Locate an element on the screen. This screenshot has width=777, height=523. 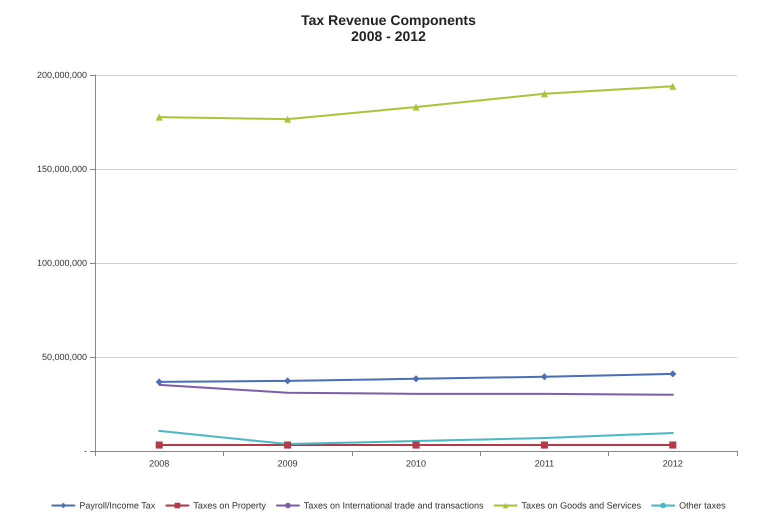
x-tick-label: 2010 is located at coordinates (416, 463).